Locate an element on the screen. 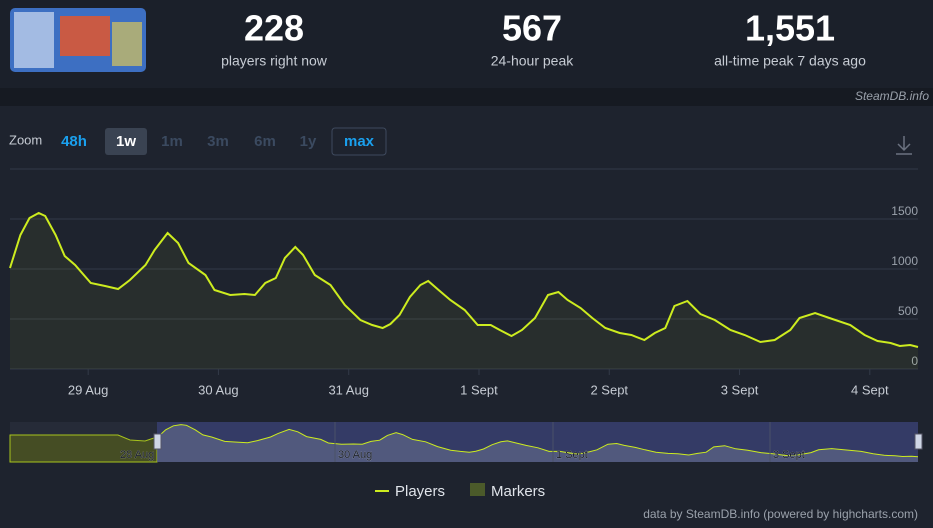 The width and height of the screenshot is (933, 528). source-bar is located at coordinates (466, 97).